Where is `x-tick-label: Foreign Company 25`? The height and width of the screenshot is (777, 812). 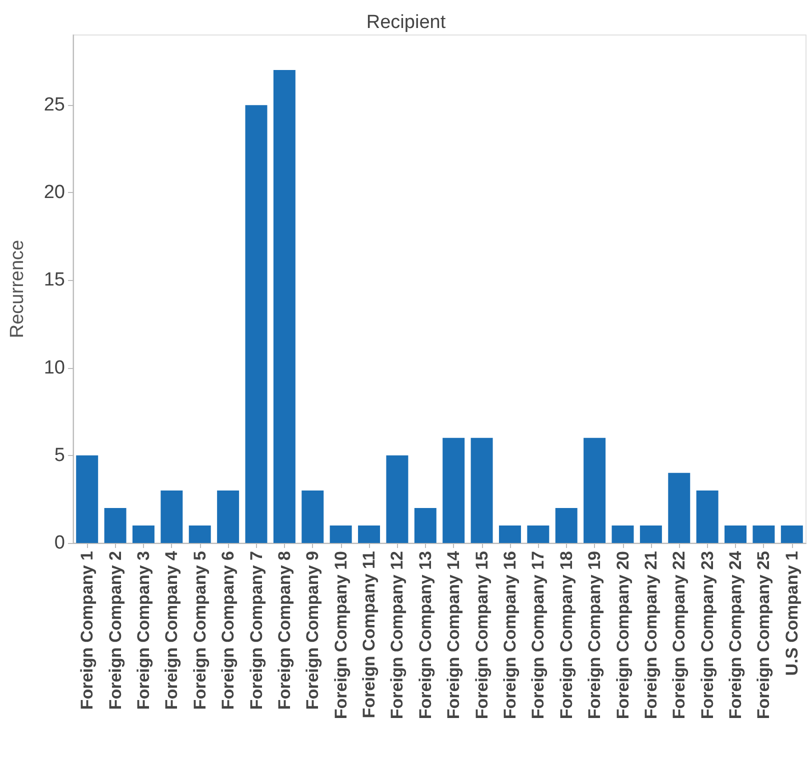
x-tick-label: Foreign Company 25 is located at coordinates (764, 635).